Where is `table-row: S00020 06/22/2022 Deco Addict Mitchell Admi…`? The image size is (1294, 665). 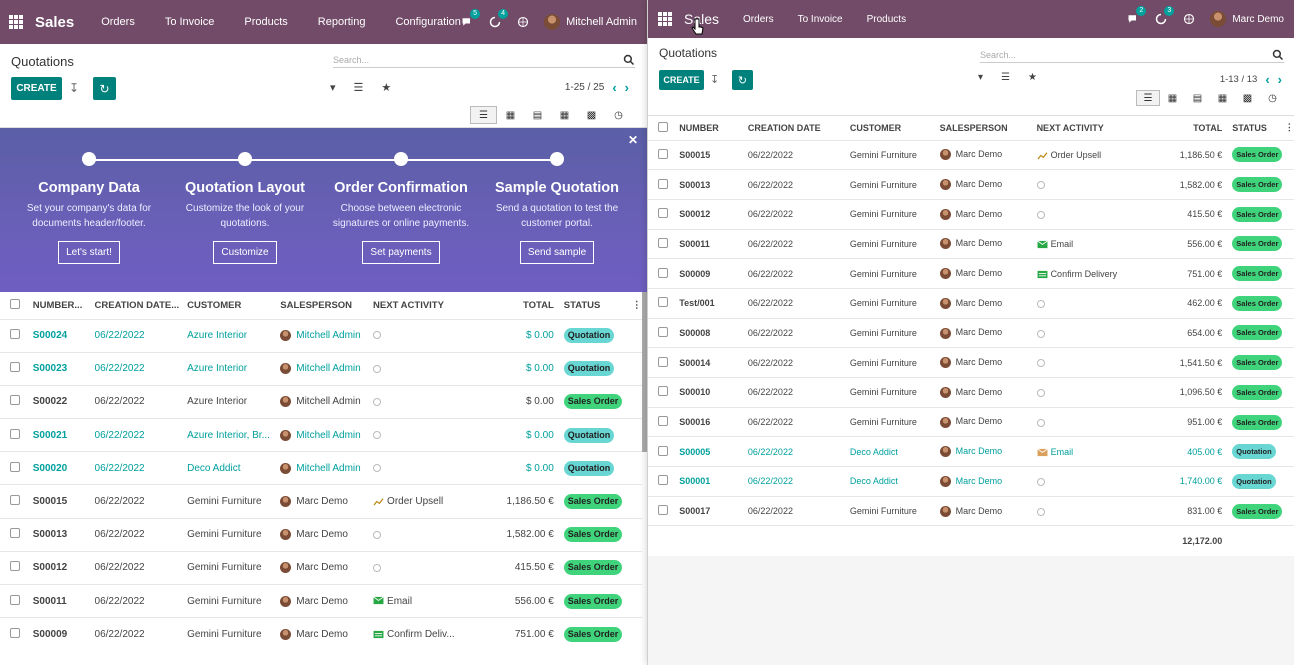 table-row: S00020 06/22/2022 Deco Addict Mitchell Admi… is located at coordinates (321, 468).